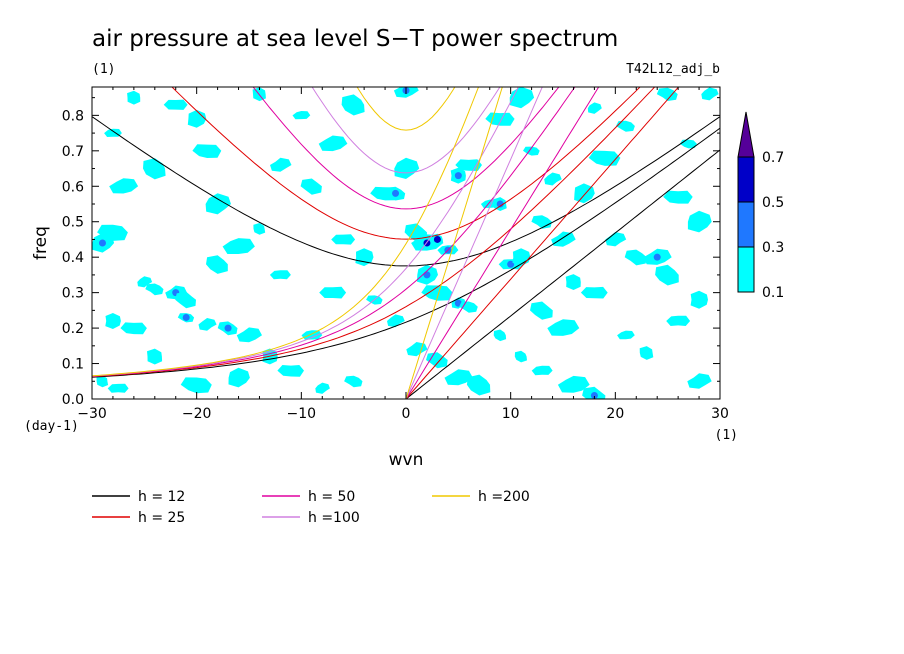 The width and height of the screenshot is (904, 654). Describe the element at coordinates (92, 414) in the screenshot. I see `x-tick-label: −30` at that location.